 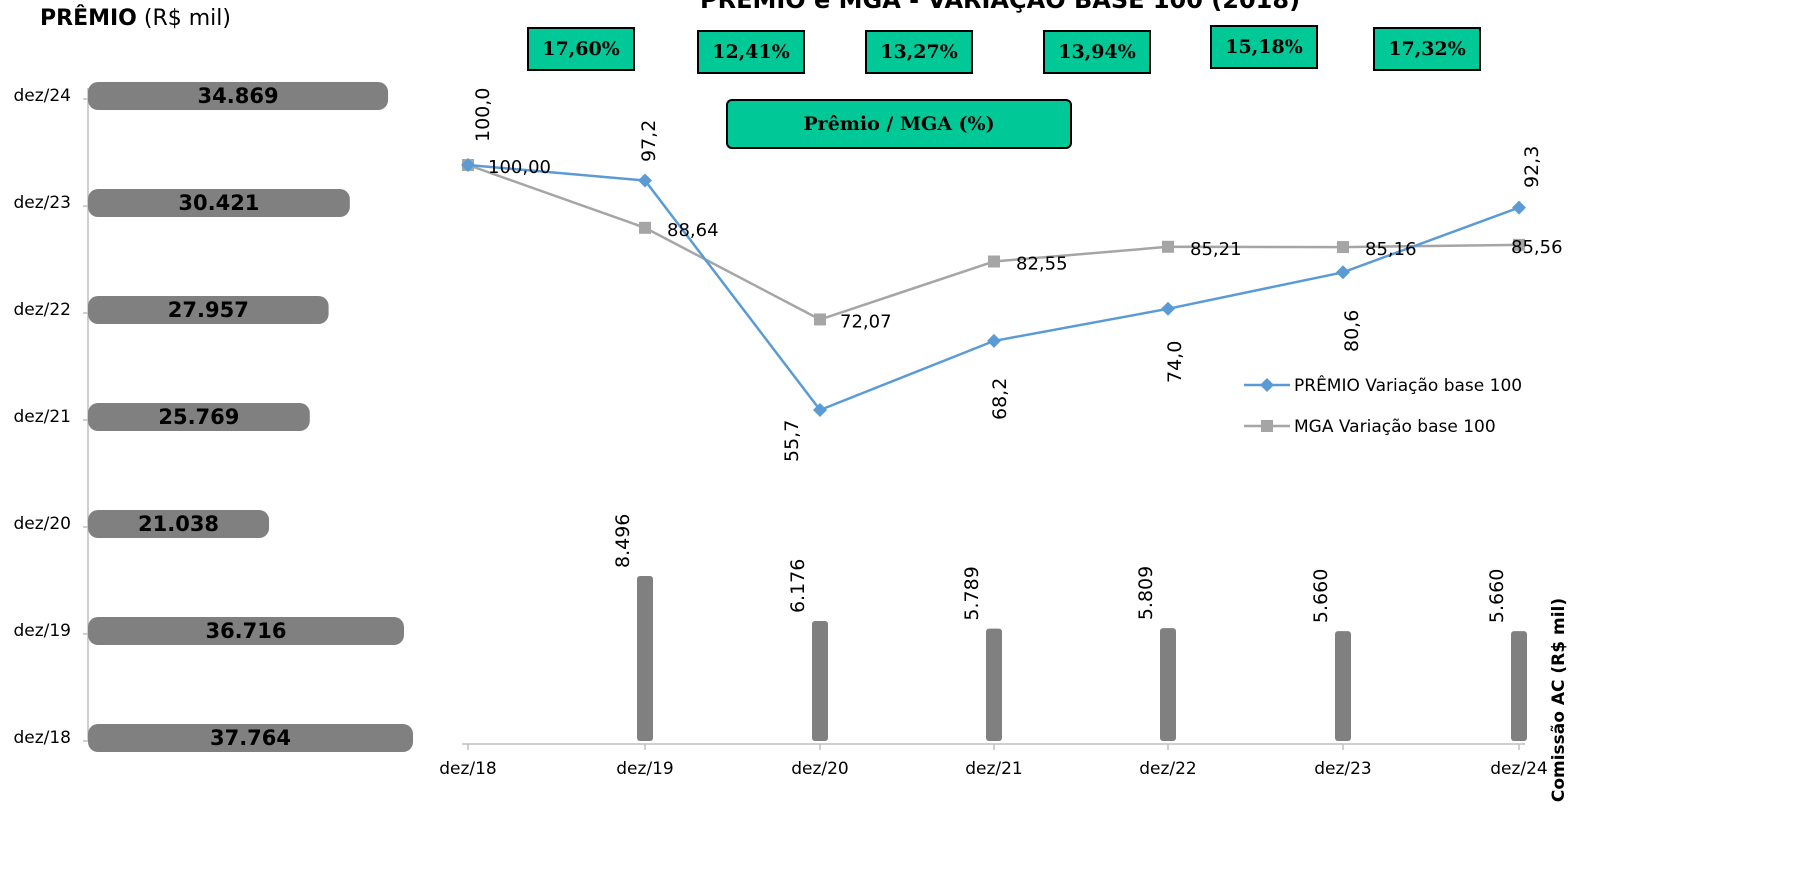 I want to click on premio-value-label-rotated: 80,6, so click(x=1352, y=331).